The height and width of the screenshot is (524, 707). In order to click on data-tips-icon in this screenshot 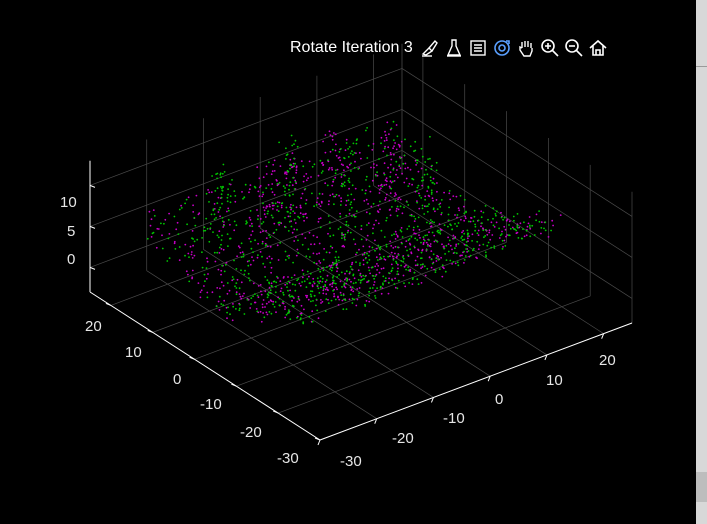, I will do `click(454, 48)`.